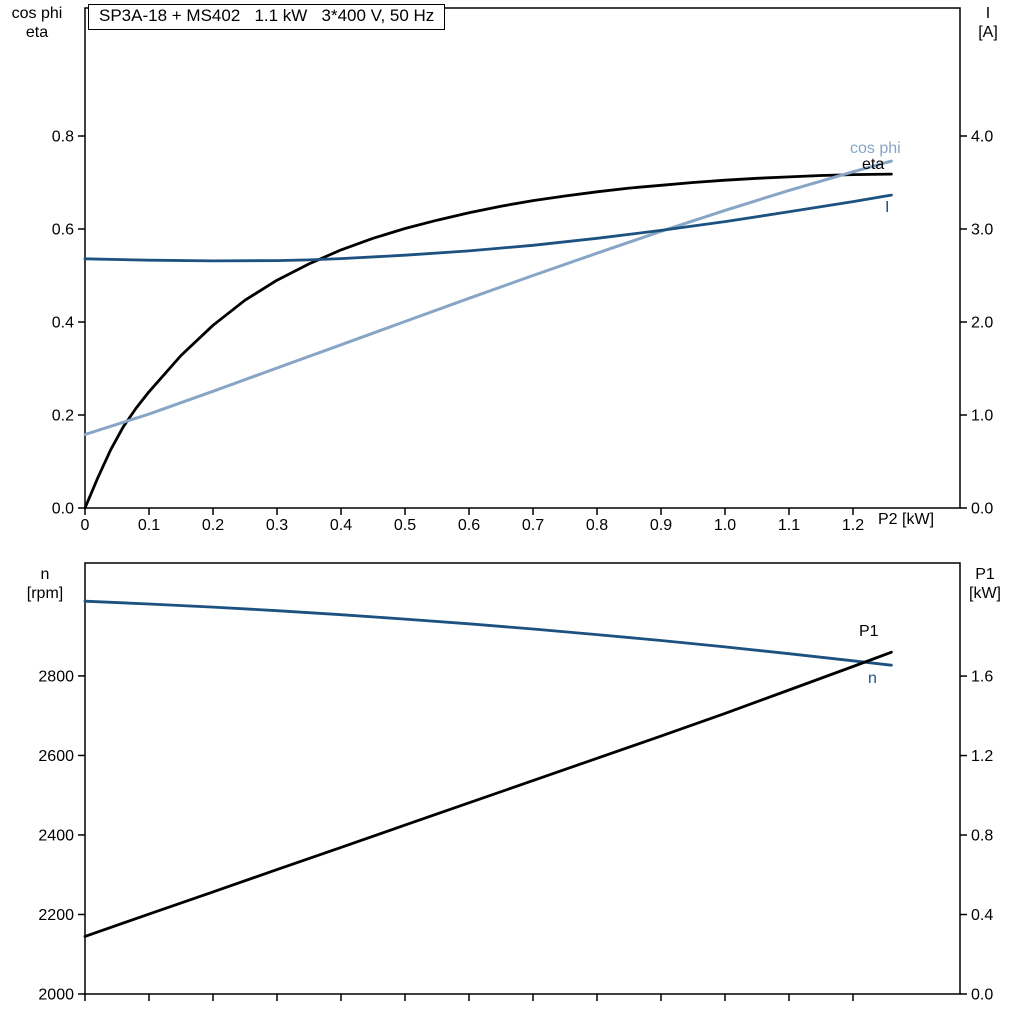 This screenshot has width=1024, height=1024. What do you see at coordinates (597, 525) in the screenshot?
I see `x-tick-label: 0.8` at bounding box center [597, 525].